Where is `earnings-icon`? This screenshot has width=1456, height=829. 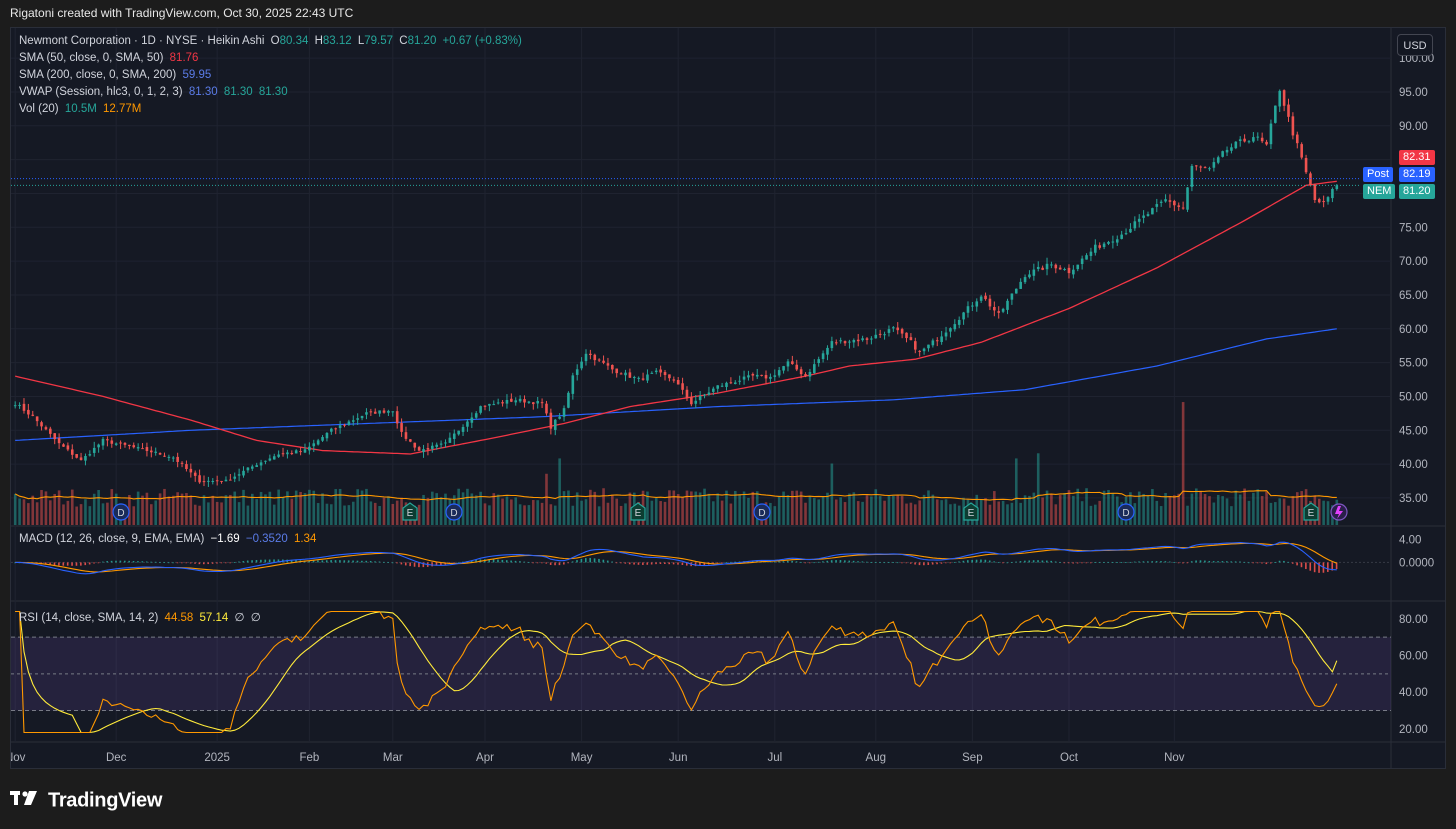 earnings-icon is located at coordinates (1311, 511).